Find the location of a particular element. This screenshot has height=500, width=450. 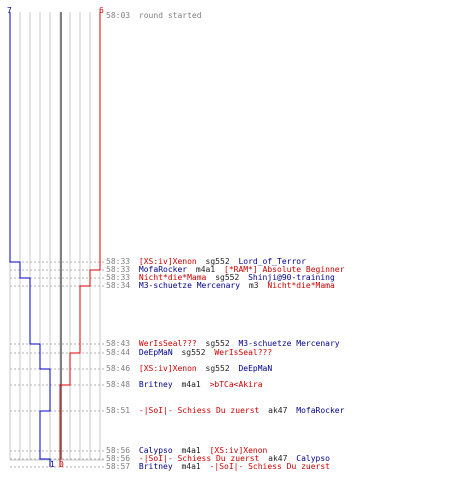

log-row: 58:56 Calypso m4a1 [XS:iv]Xenon is located at coordinates (187, 450).